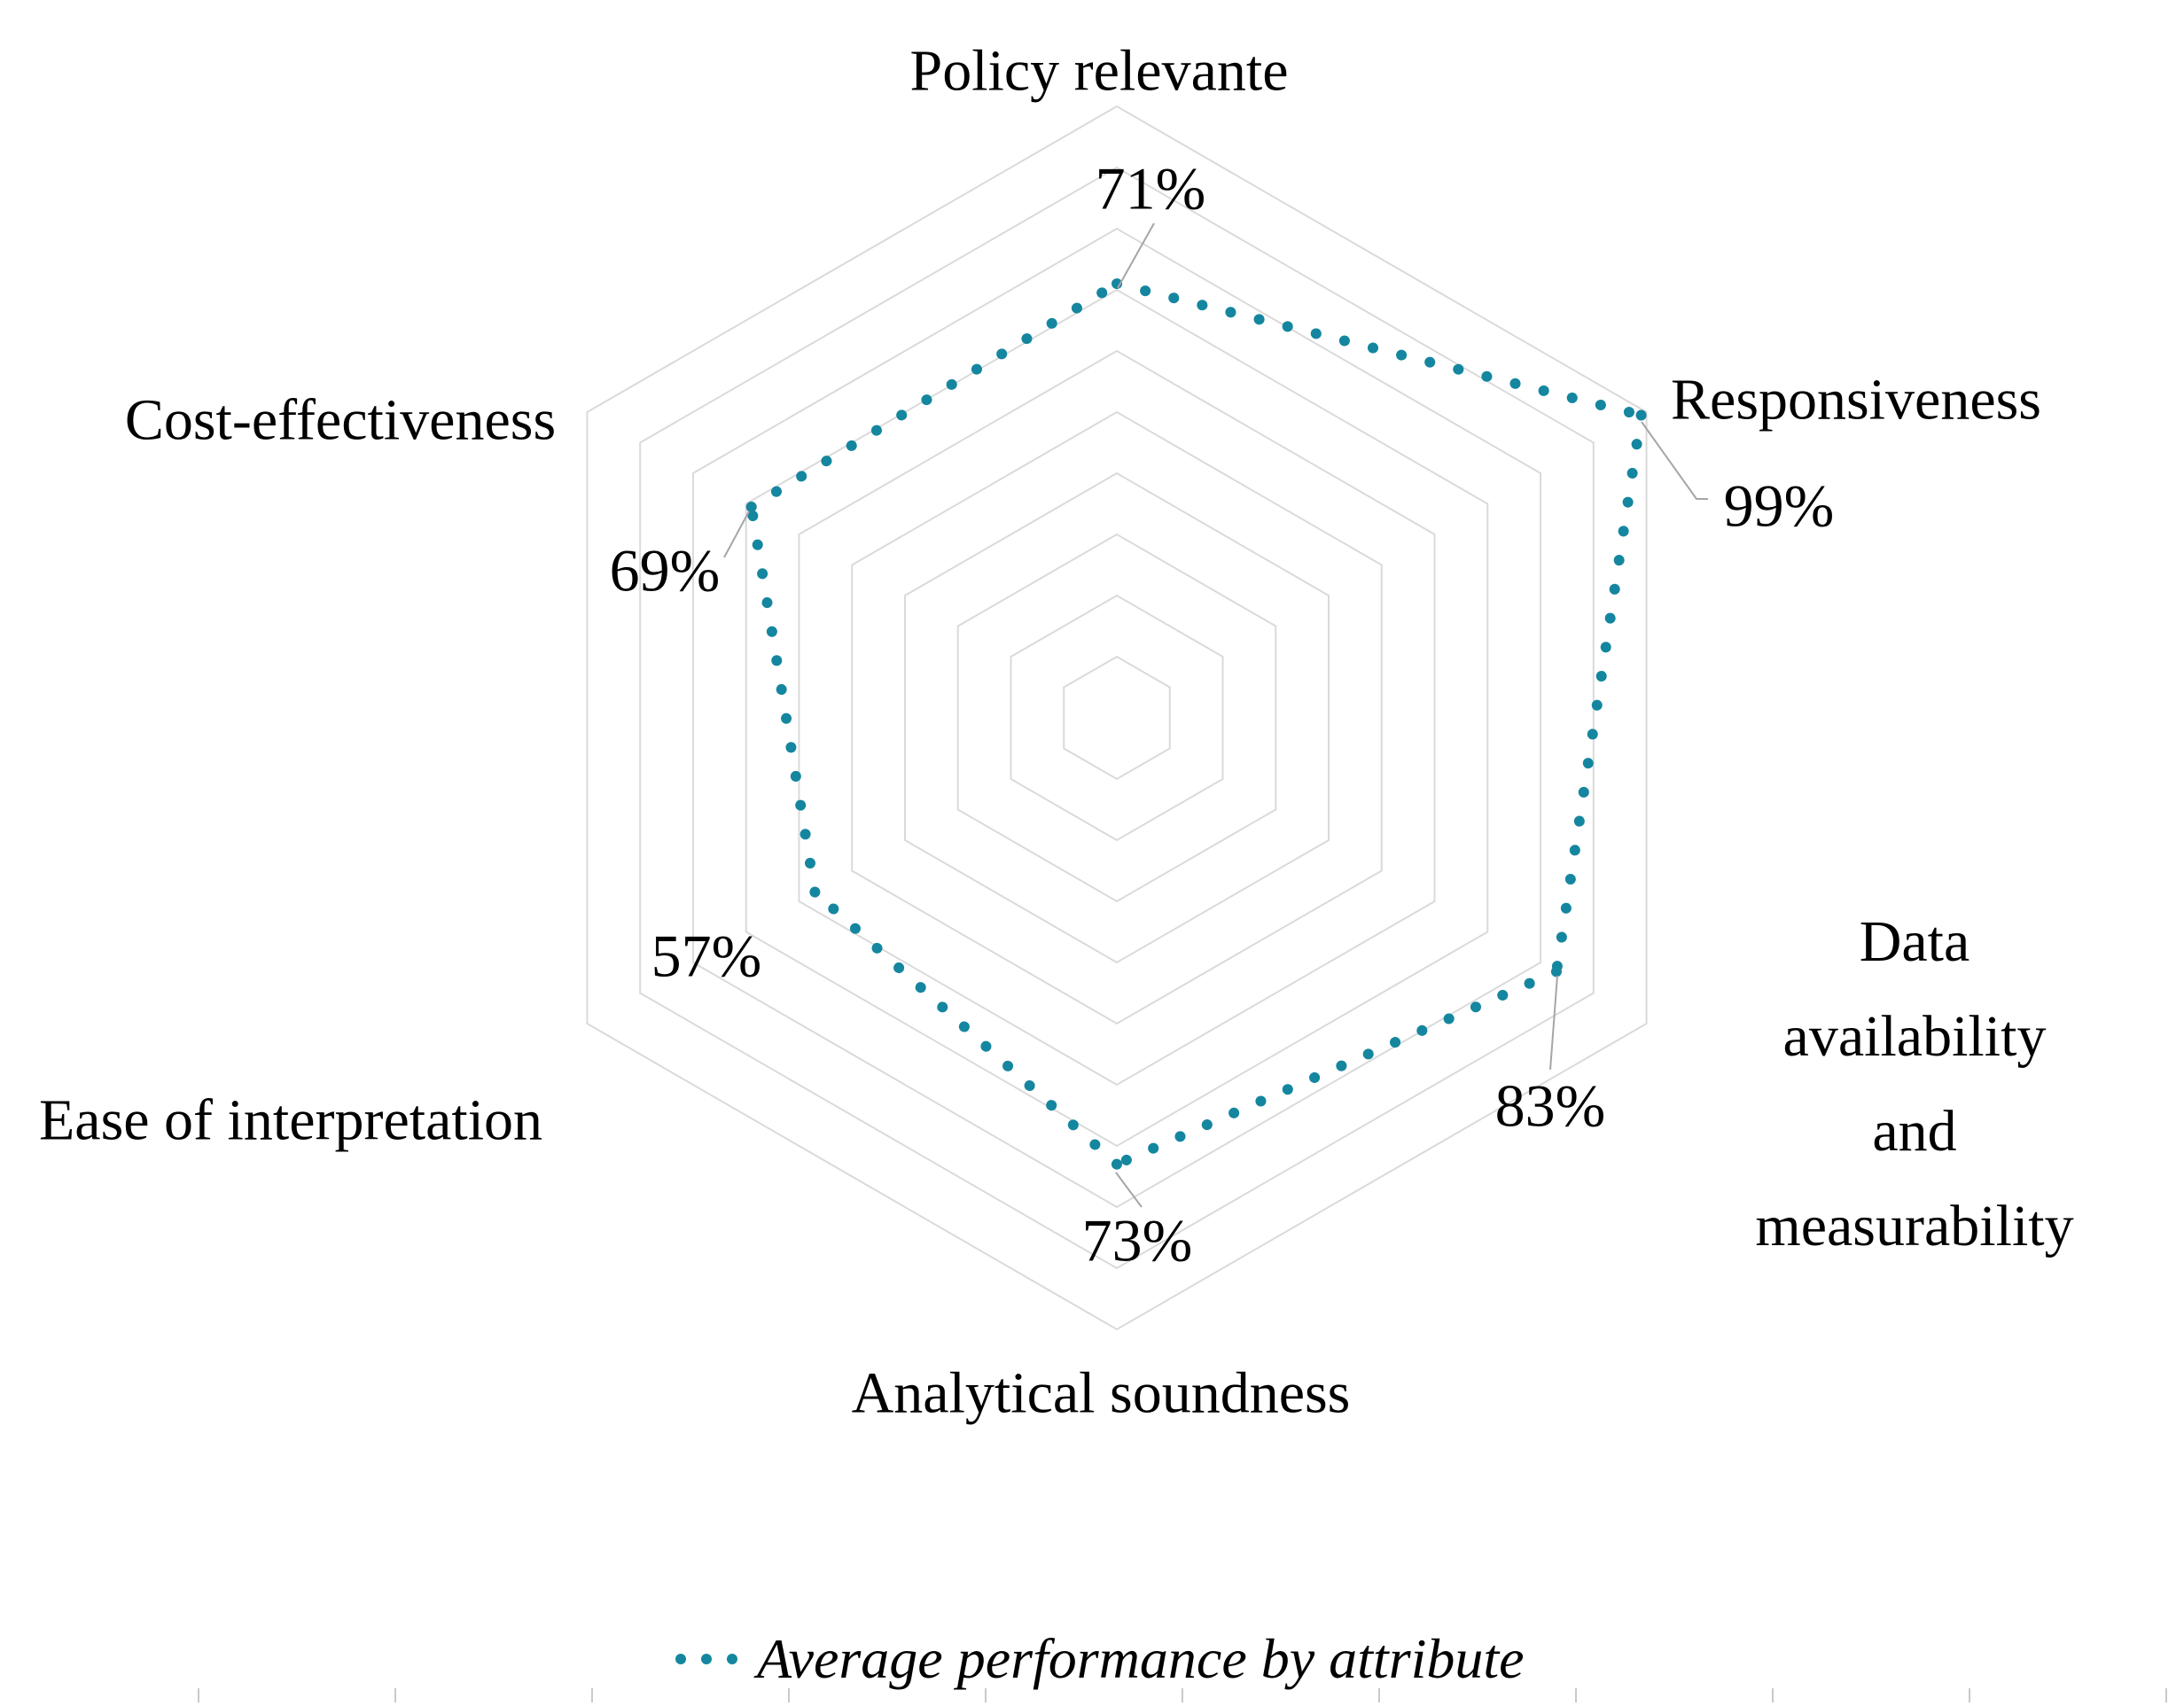 The width and height of the screenshot is (2184, 1706). Describe the element at coordinates (1550, 1106) in the screenshot. I see `data-label-data-availability-83: 83%` at that location.